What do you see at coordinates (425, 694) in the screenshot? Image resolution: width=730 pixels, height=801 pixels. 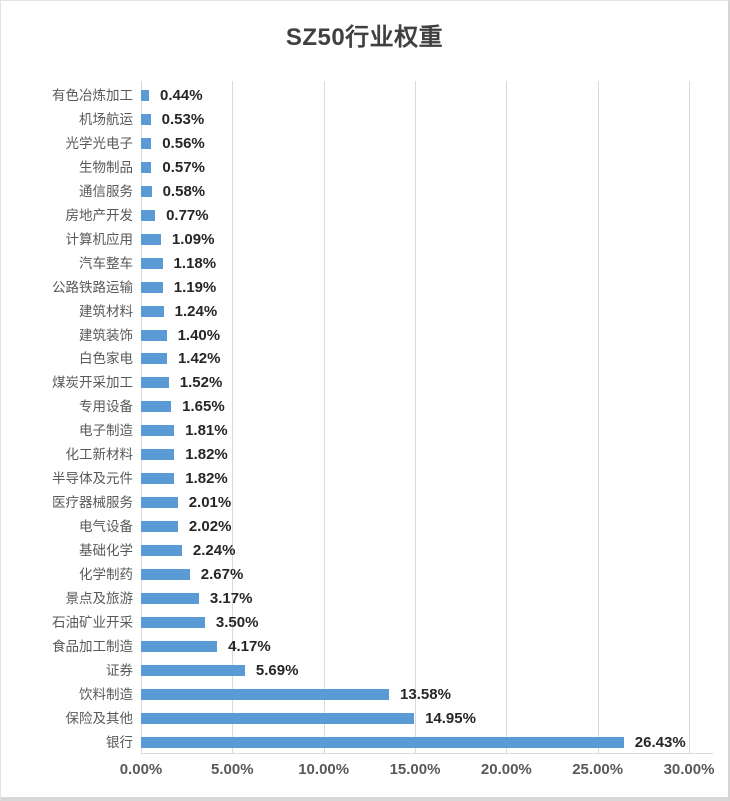 I see `value-label: 13.58%` at bounding box center [425, 694].